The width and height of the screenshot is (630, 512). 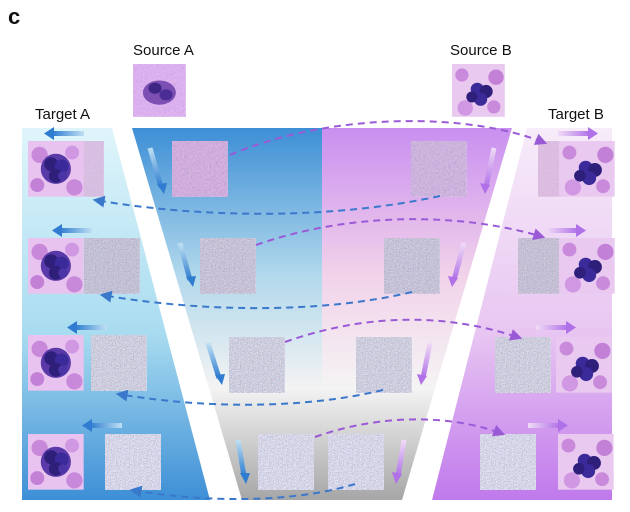 What do you see at coordinates (14, 16) in the screenshot?
I see `panel-letter: c` at bounding box center [14, 16].